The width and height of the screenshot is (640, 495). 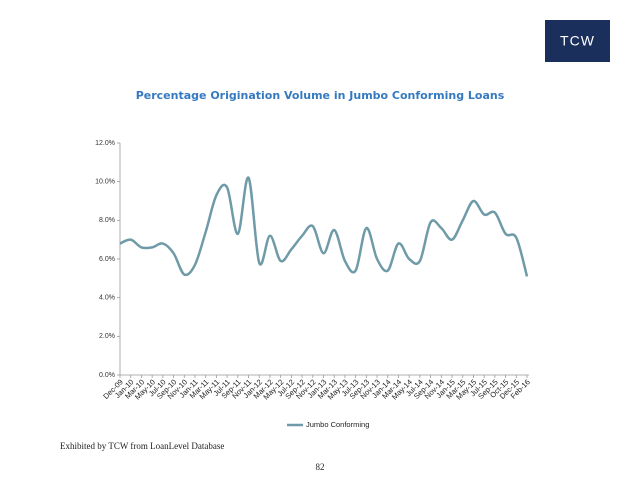 I want to click on y-tick-label: 2.0%, so click(x=107, y=336).